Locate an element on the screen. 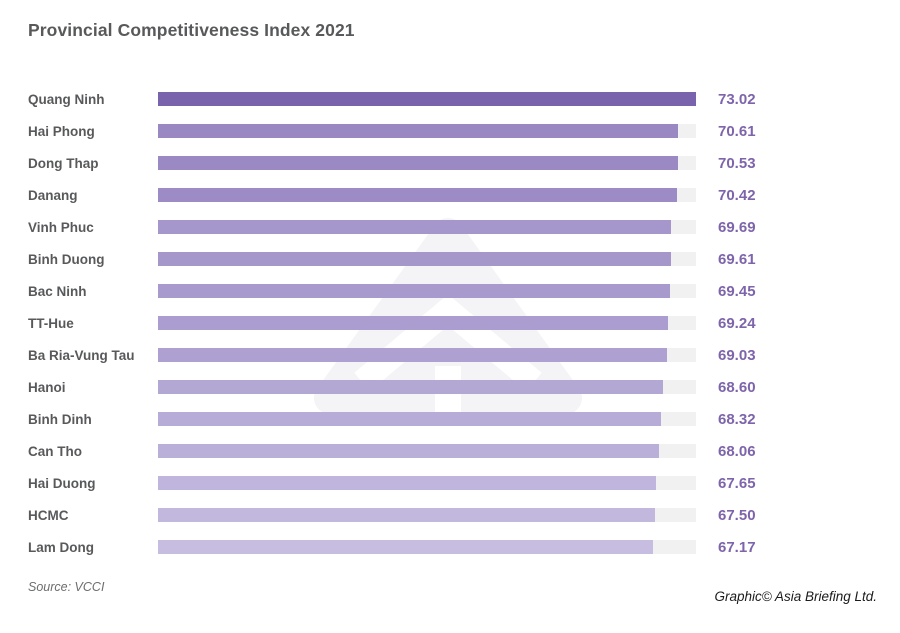 The width and height of the screenshot is (900, 633). province-label: Hai Phong is located at coordinates (61, 131).